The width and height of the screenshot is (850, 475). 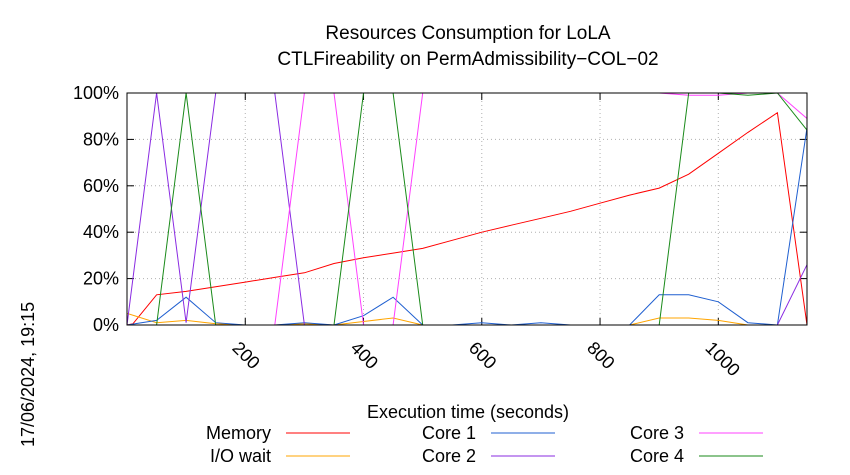 I want to click on legend-label-core-2: Core 2, so click(x=449, y=456).